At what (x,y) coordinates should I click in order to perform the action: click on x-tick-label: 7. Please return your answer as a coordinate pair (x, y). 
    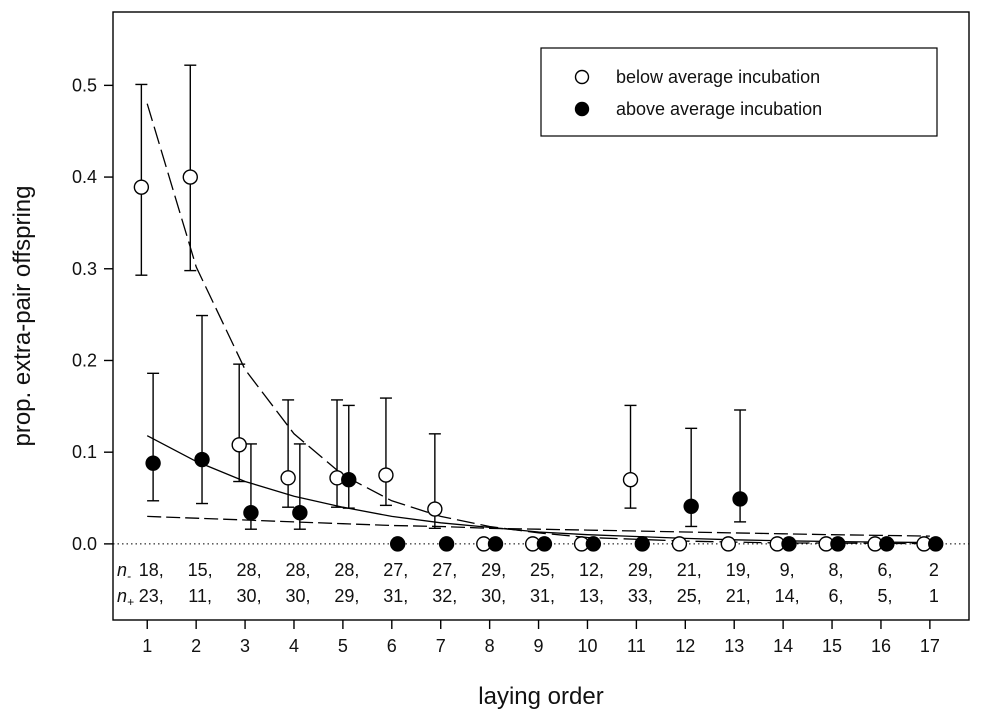
    Looking at the image, I should click on (441, 646).